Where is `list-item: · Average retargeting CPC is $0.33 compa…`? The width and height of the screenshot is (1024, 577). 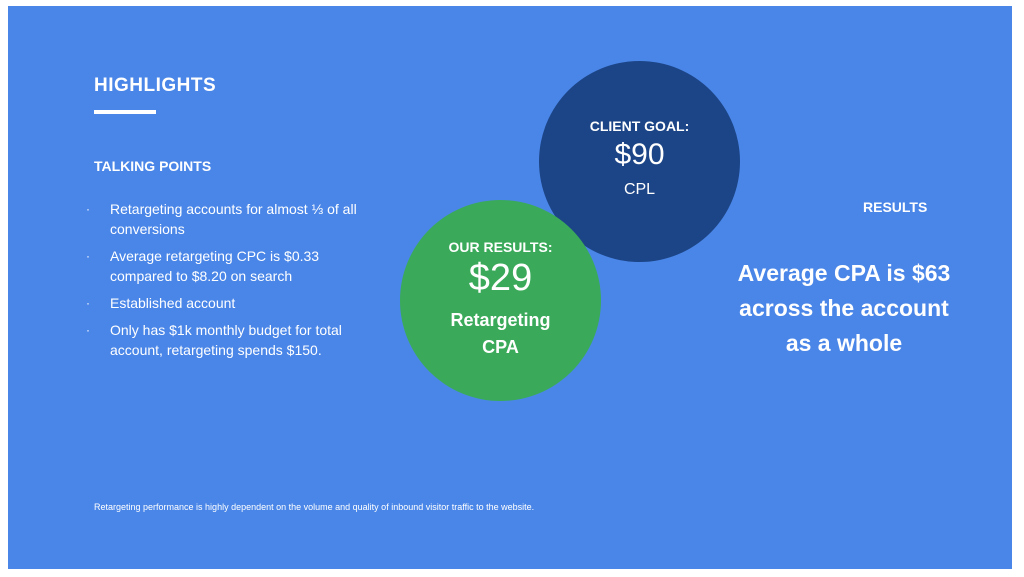 list-item: · Average retargeting CPC is $0.33 compa… is located at coordinates (226, 266).